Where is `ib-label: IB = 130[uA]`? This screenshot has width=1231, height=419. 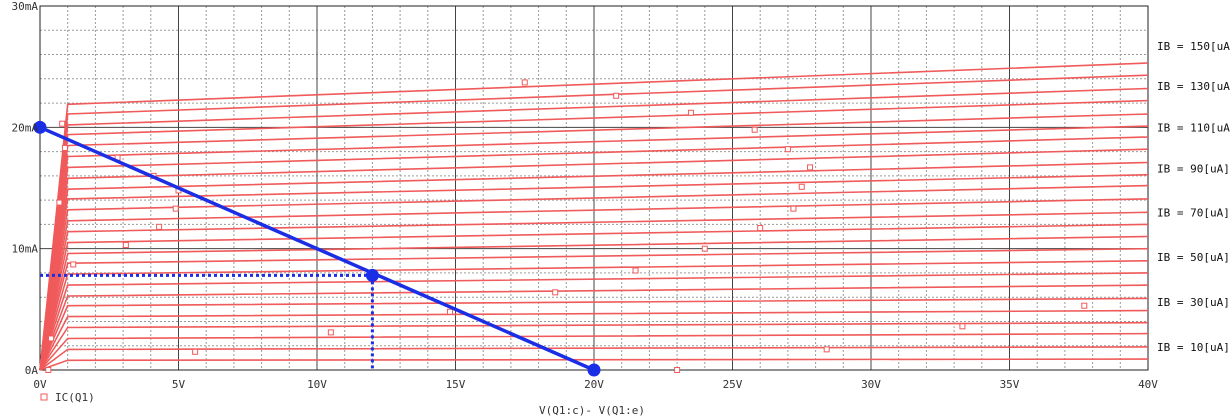
ib-label: IB = 130[uA] is located at coordinates (1194, 86).